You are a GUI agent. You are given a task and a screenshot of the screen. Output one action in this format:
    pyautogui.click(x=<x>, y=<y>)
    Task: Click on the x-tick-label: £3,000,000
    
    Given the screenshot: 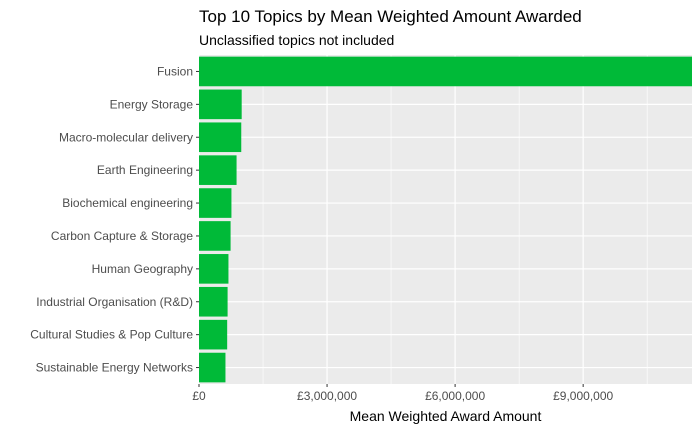 What is the action you would take?
    pyautogui.click(x=327, y=396)
    